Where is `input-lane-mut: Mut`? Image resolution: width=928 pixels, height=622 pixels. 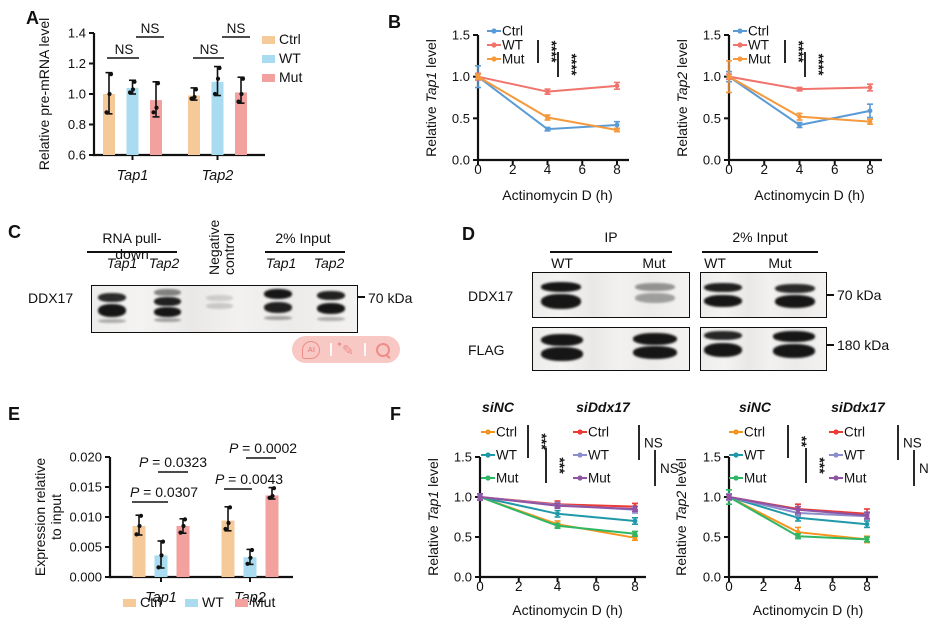
input-lane-mut: Mut is located at coordinates (780, 263).